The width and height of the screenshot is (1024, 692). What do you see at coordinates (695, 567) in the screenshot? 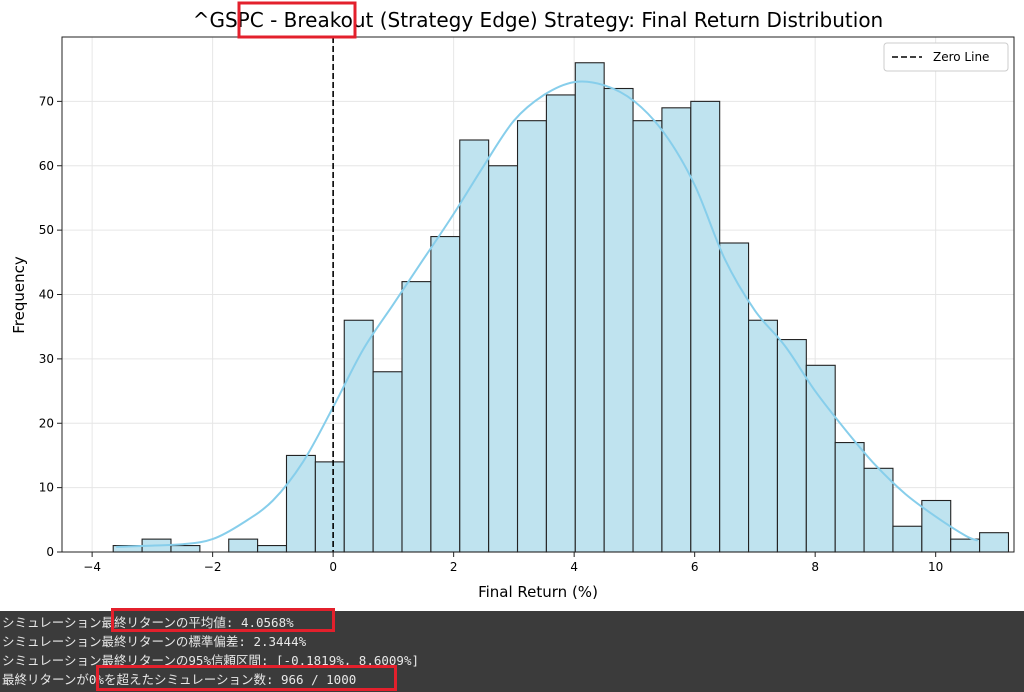
I see `x-tick-label: 6` at bounding box center [695, 567].